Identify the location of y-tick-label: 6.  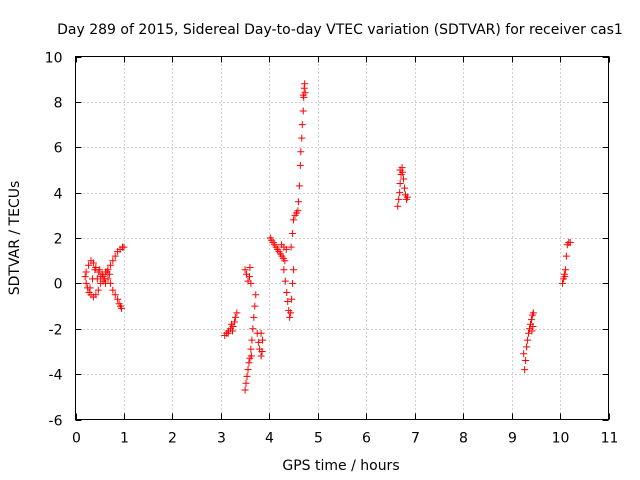
(58, 149).